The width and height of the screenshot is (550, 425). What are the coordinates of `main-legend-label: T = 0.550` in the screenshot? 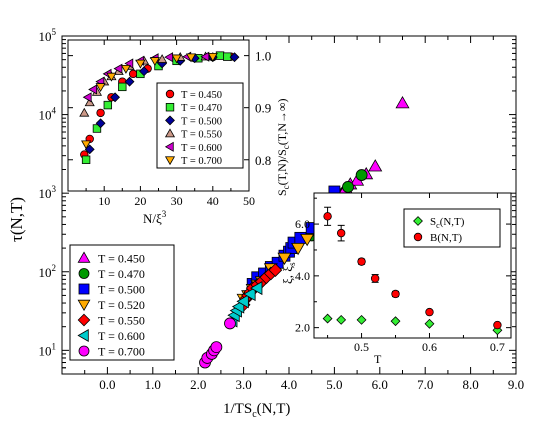 It's located at (121, 321).